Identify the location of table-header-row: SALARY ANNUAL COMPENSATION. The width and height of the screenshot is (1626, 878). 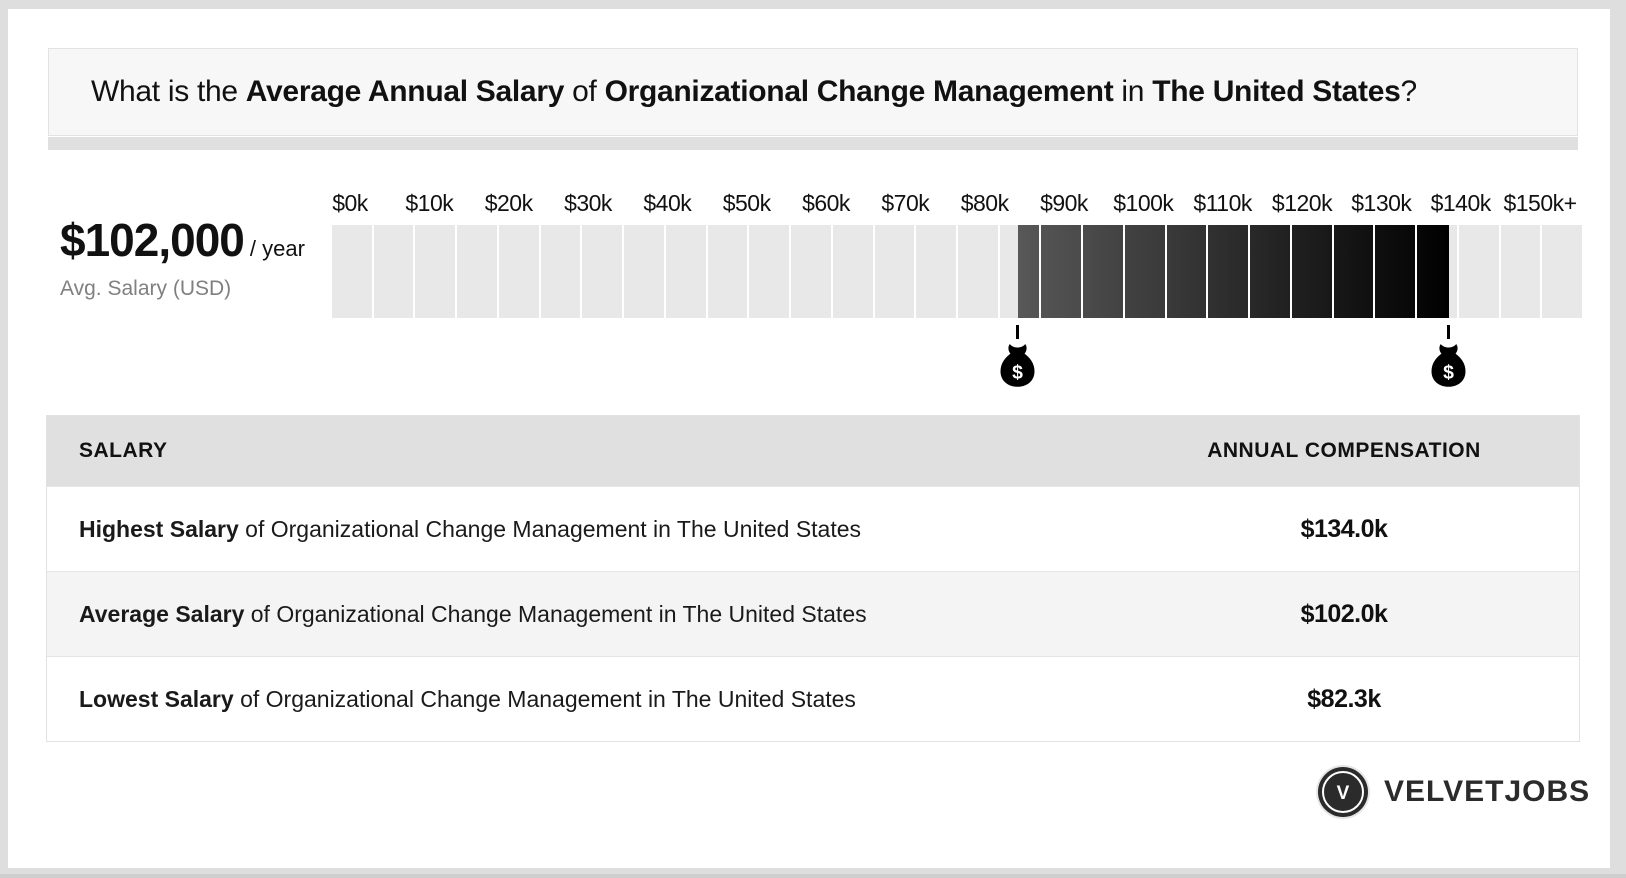
(813, 451).